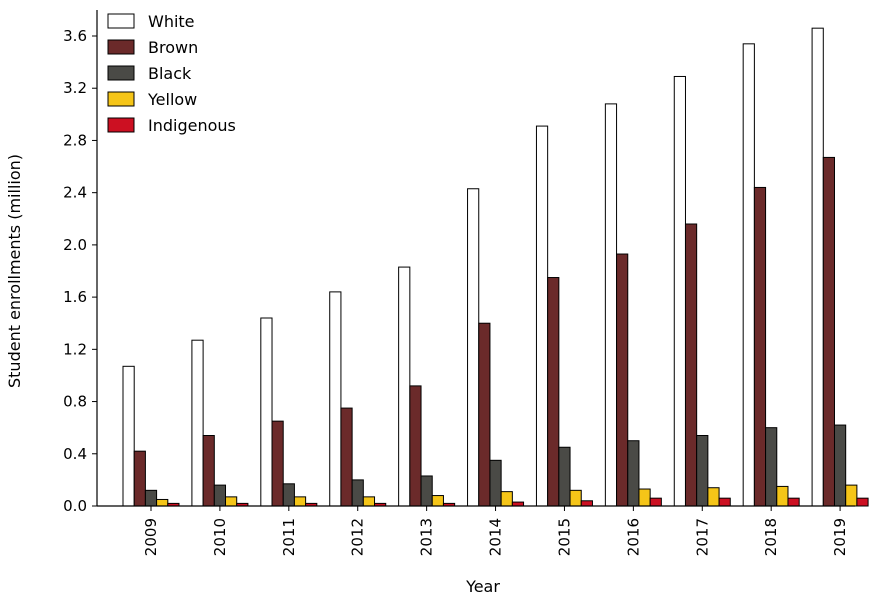 Image resolution: width=876 pixels, height=597 pixels. I want to click on y-axis-title: Student enrollments (million), so click(14, 271).